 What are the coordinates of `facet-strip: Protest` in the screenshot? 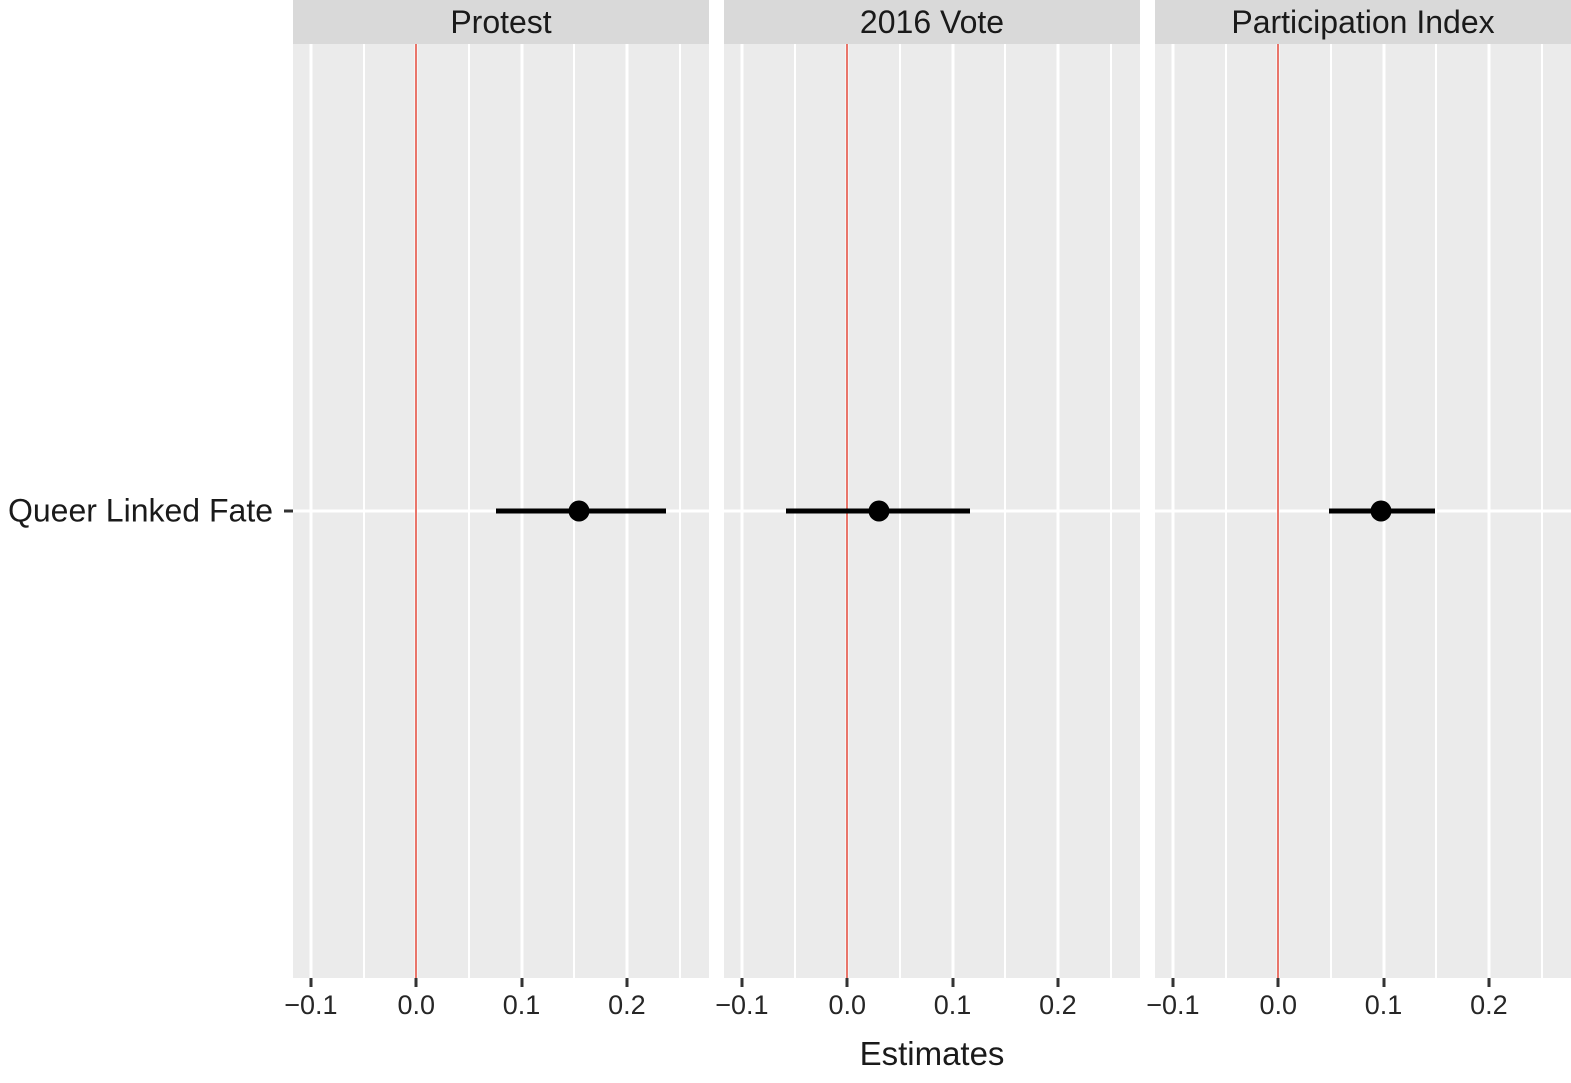 It's located at (501, 22).